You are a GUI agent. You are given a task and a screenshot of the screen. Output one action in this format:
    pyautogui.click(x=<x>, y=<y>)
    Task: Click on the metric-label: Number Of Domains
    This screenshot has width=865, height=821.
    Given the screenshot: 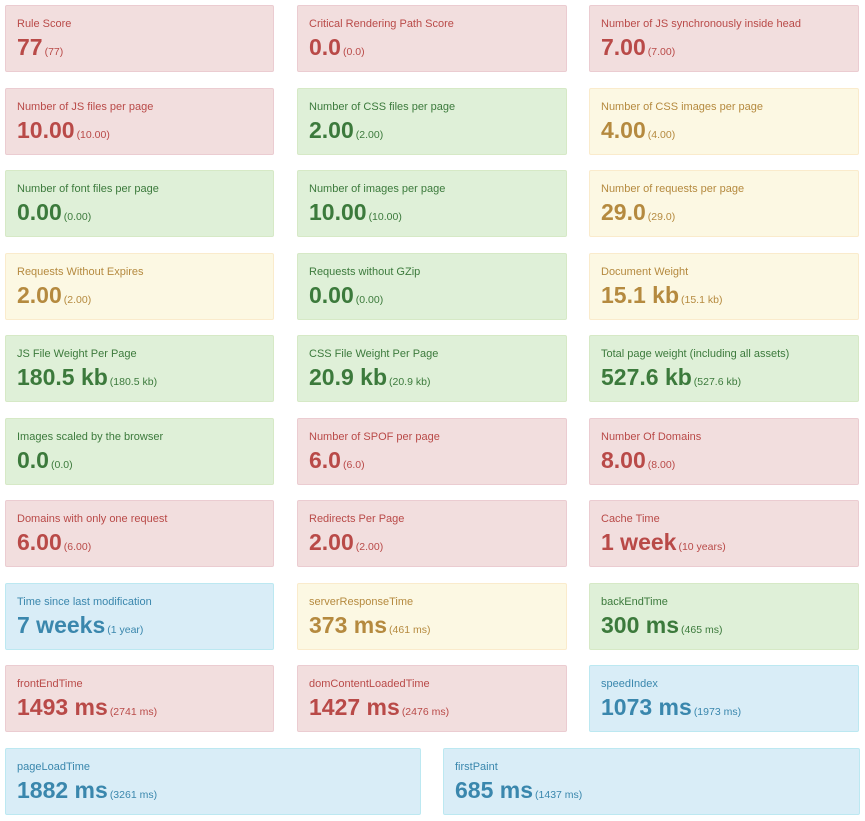 What is the action you would take?
    pyautogui.click(x=651, y=437)
    